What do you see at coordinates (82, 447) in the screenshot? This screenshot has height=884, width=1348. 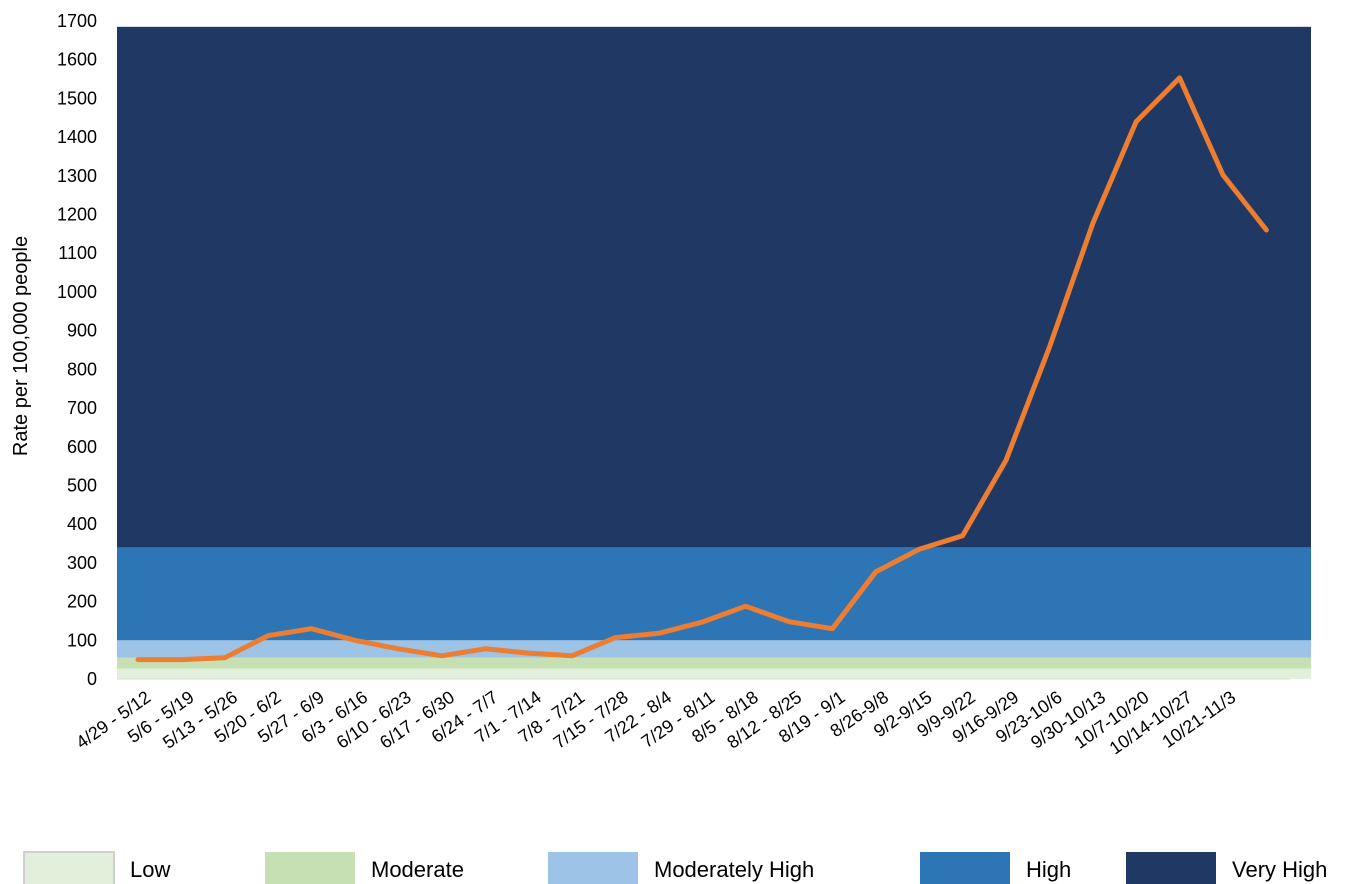 I see `y-tick-label: 600` at bounding box center [82, 447].